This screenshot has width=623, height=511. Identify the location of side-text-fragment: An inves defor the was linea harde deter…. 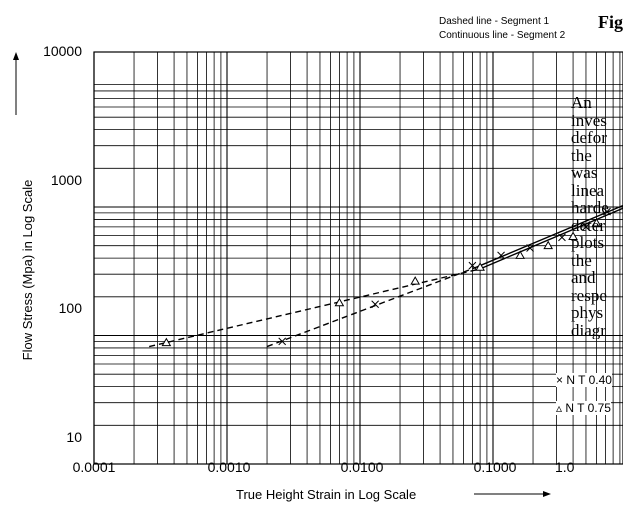
(597, 216).